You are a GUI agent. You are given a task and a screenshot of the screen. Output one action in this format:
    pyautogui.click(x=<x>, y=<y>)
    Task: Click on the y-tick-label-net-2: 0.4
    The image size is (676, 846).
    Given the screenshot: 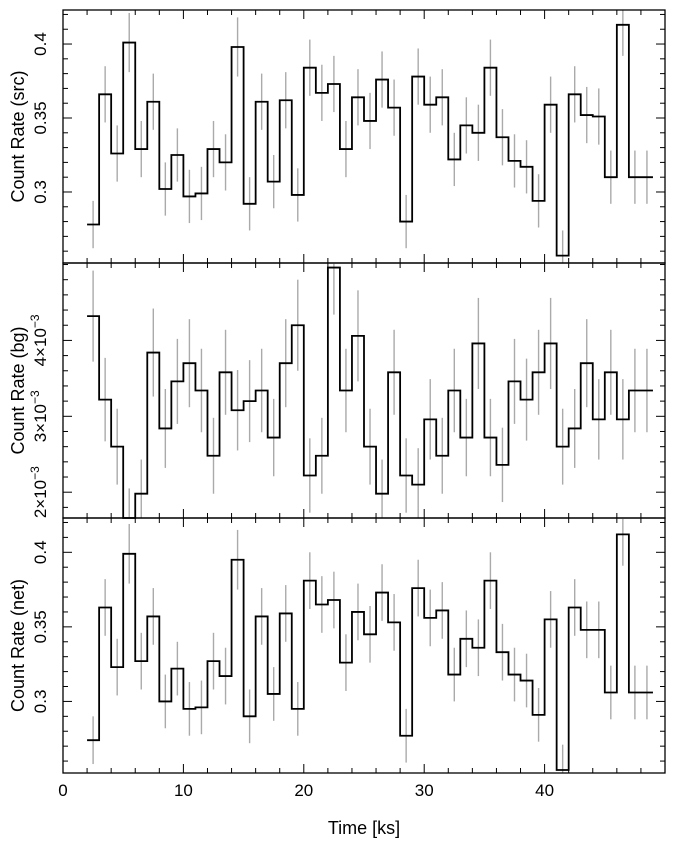 What is the action you would take?
    pyautogui.click(x=40, y=552)
    